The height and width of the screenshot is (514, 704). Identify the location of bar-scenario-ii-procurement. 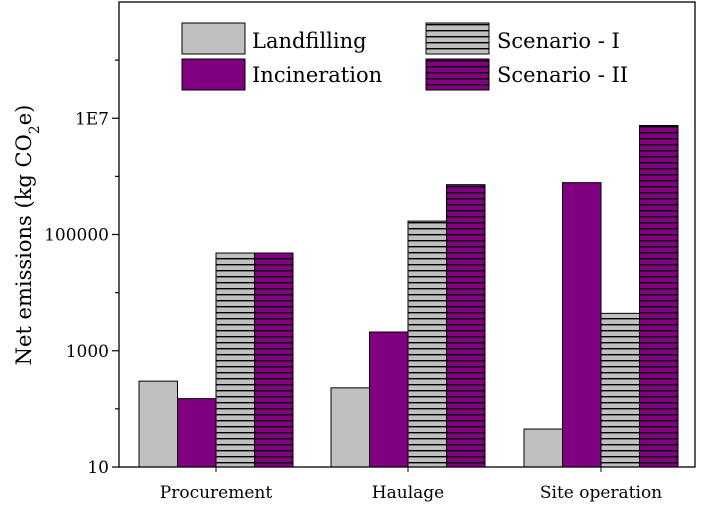
(274, 360).